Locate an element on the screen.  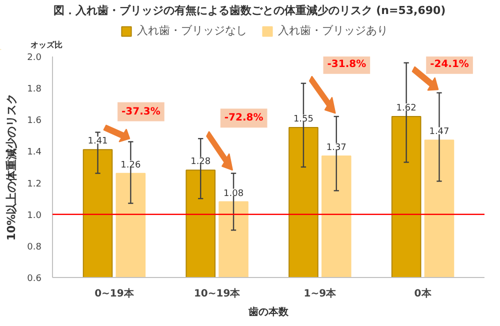
legend-label: 入れ歯・ブリッジあり is located at coordinates (333, 30).